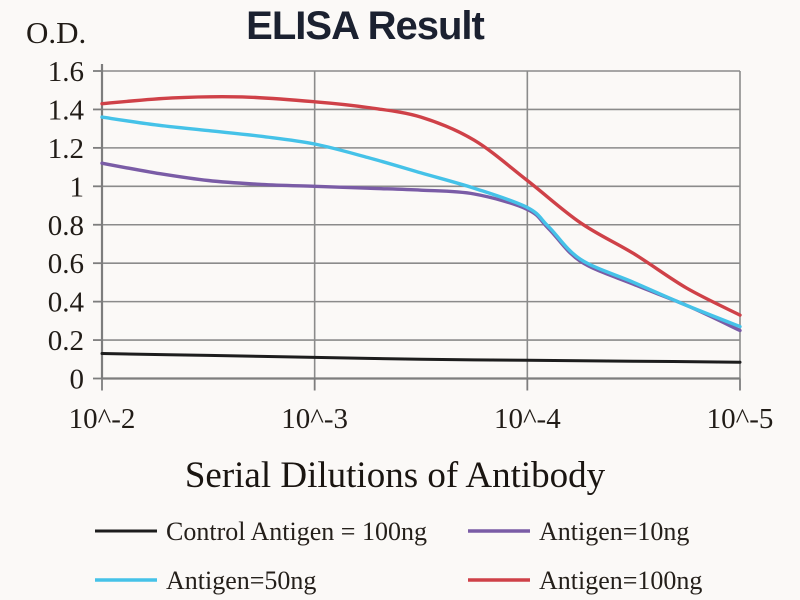 The image size is (800, 600). I want to click on y-tick-label: 0.2, so click(66, 341).